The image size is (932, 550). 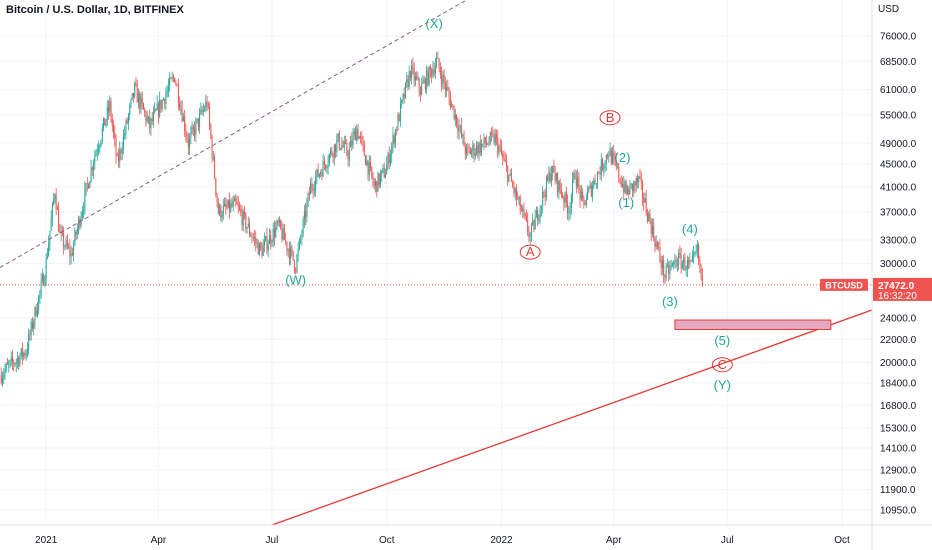 What do you see at coordinates (898, 406) in the screenshot?
I see `y-tick-label: 16800.0` at bounding box center [898, 406].